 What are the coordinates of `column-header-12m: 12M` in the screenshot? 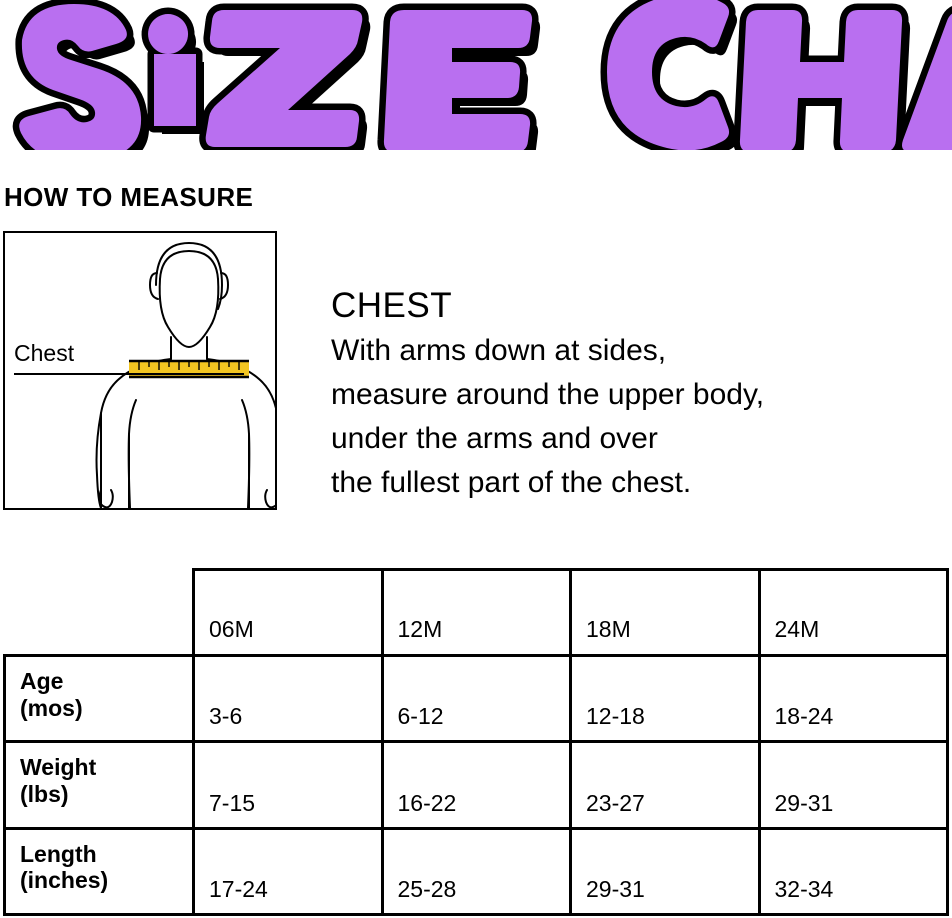 It's located at (476, 612).